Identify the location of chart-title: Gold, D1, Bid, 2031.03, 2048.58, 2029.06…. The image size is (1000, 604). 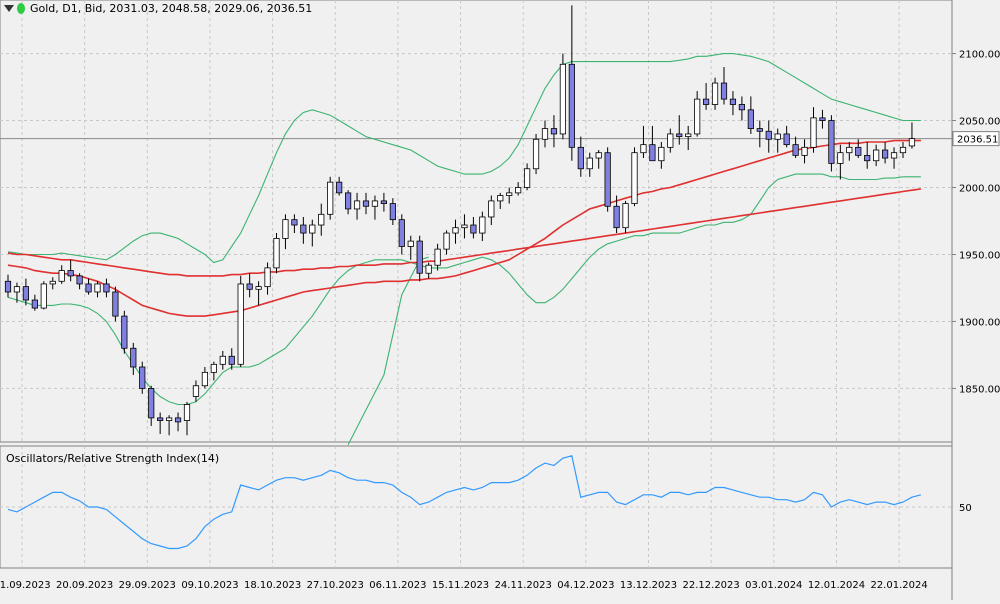
(171, 8).